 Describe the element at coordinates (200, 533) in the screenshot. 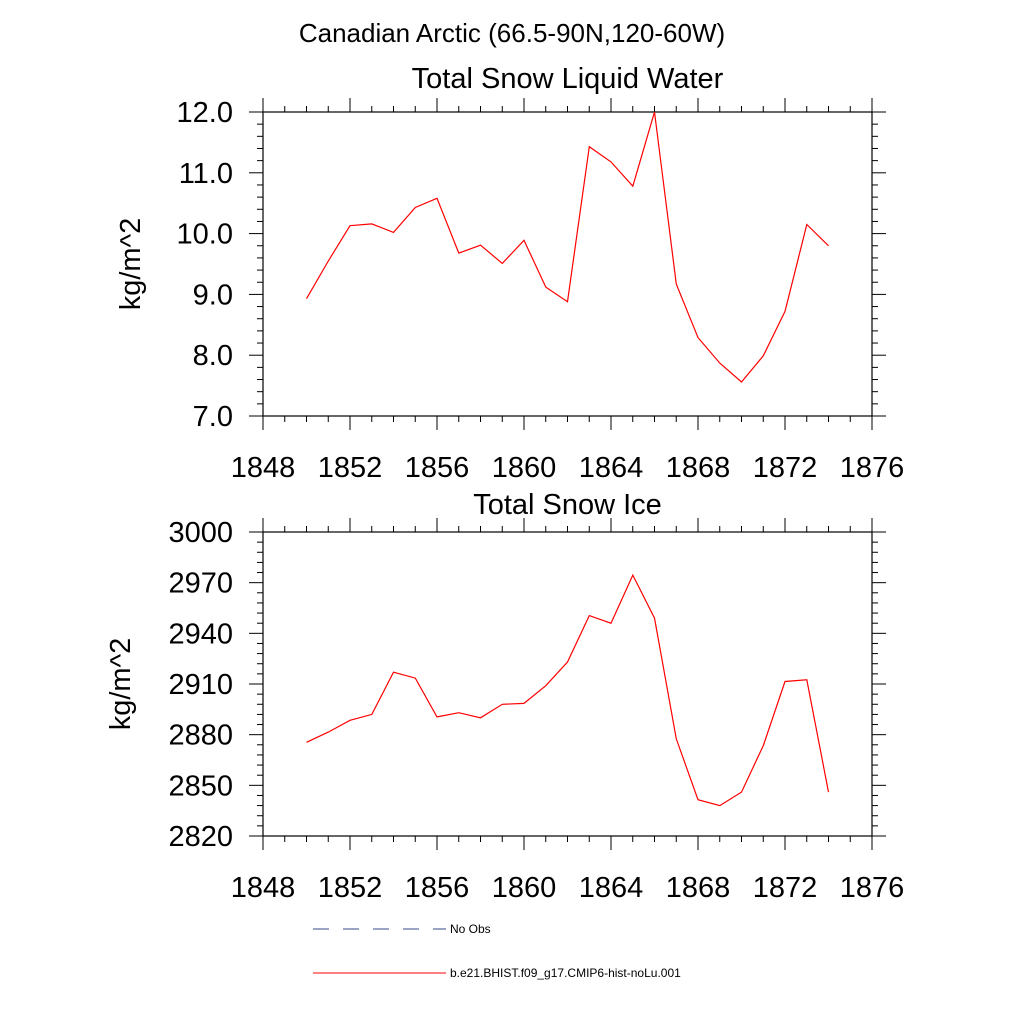

I see `y-tick-label: 3000` at that location.